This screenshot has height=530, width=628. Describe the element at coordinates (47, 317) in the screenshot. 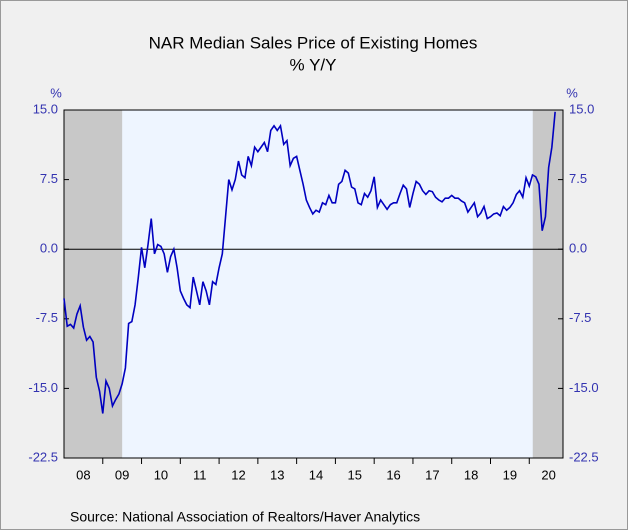

I see `y-tick-label: -7.5` at that location.